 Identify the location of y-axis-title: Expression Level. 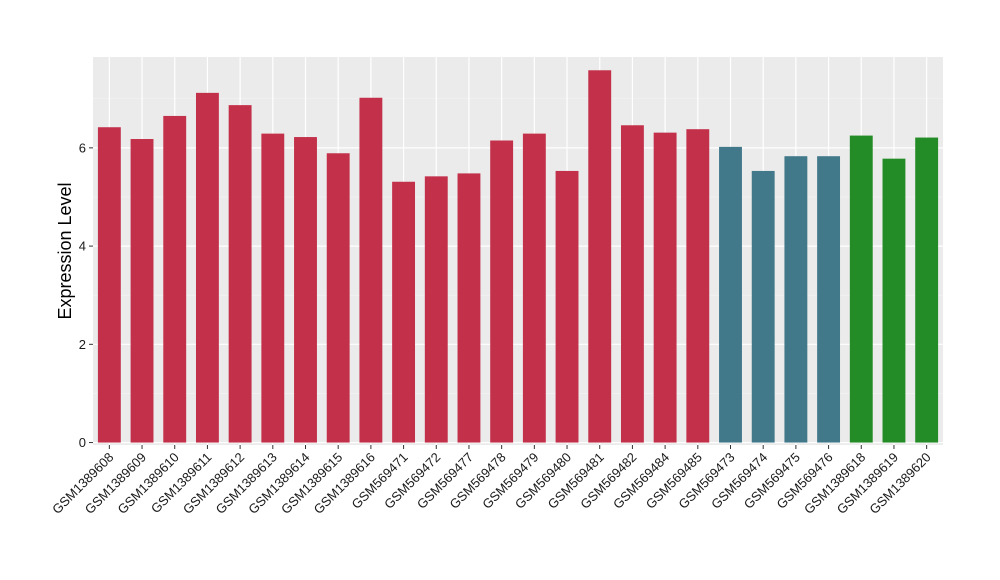
(65, 250).